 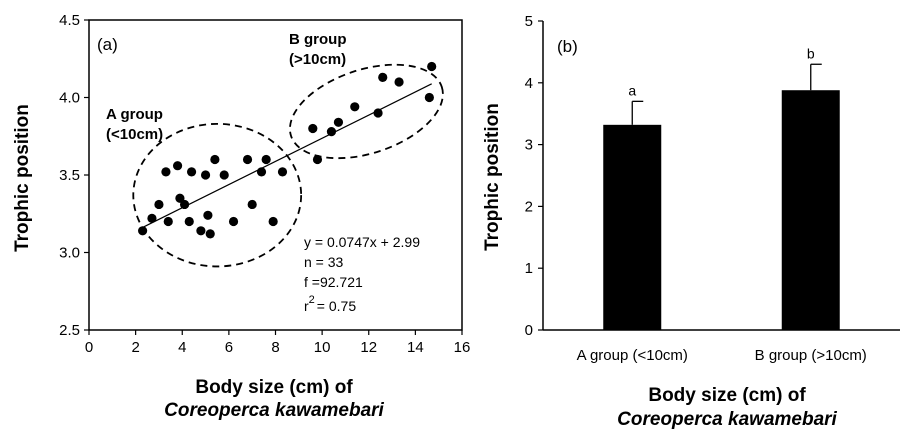 What do you see at coordinates (811, 355) in the screenshot?
I see `category-label: B group (>10cm)` at bounding box center [811, 355].